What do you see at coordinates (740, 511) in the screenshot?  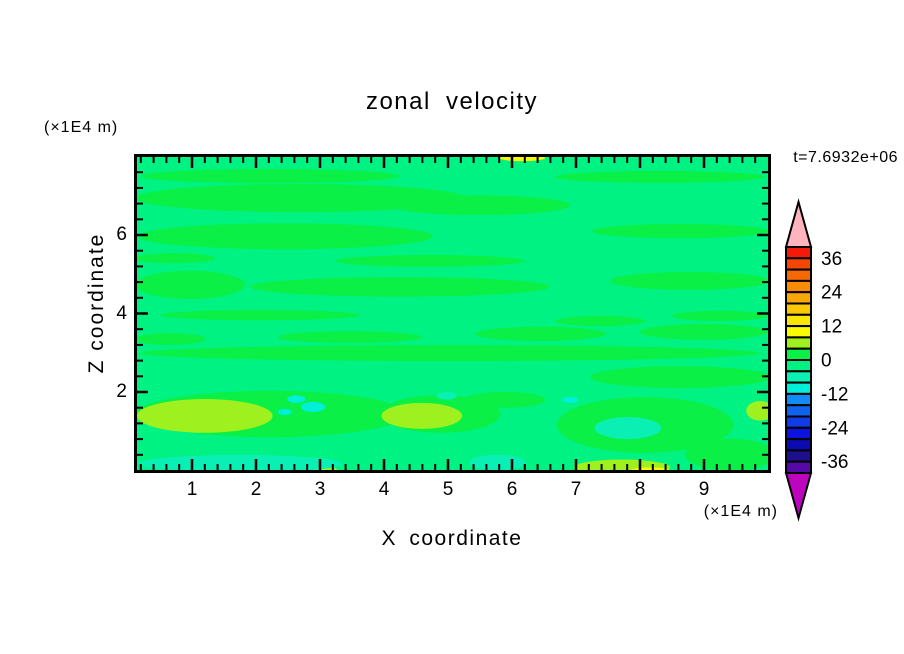 I see `x-axis-unit-label: (×1E4 m)` at bounding box center [740, 511].